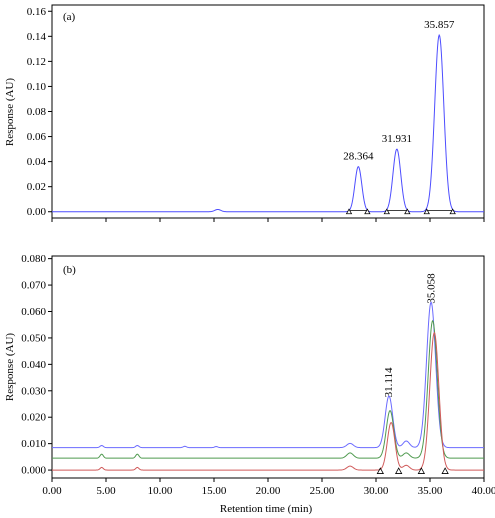 The height and width of the screenshot is (518, 495). I want to click on x-tick-label: 30.00, so click(376, 491).